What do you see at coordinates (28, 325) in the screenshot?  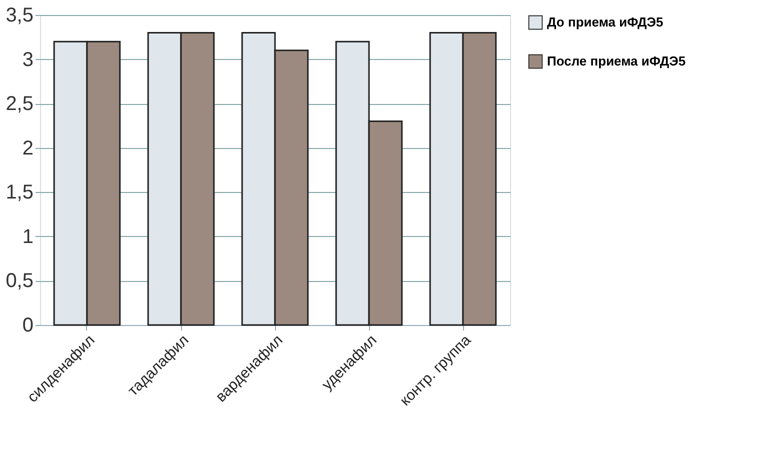 I see `y-tick-label: 0` at bounding box center [28, 325].